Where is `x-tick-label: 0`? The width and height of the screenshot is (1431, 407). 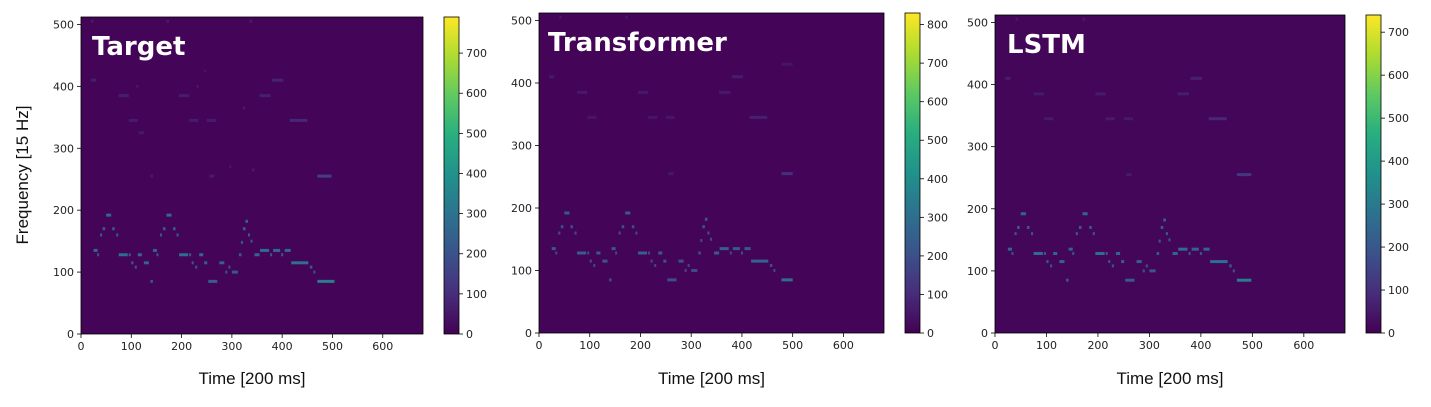 x-tick-label: 0 is located at coordinates (995, 345).